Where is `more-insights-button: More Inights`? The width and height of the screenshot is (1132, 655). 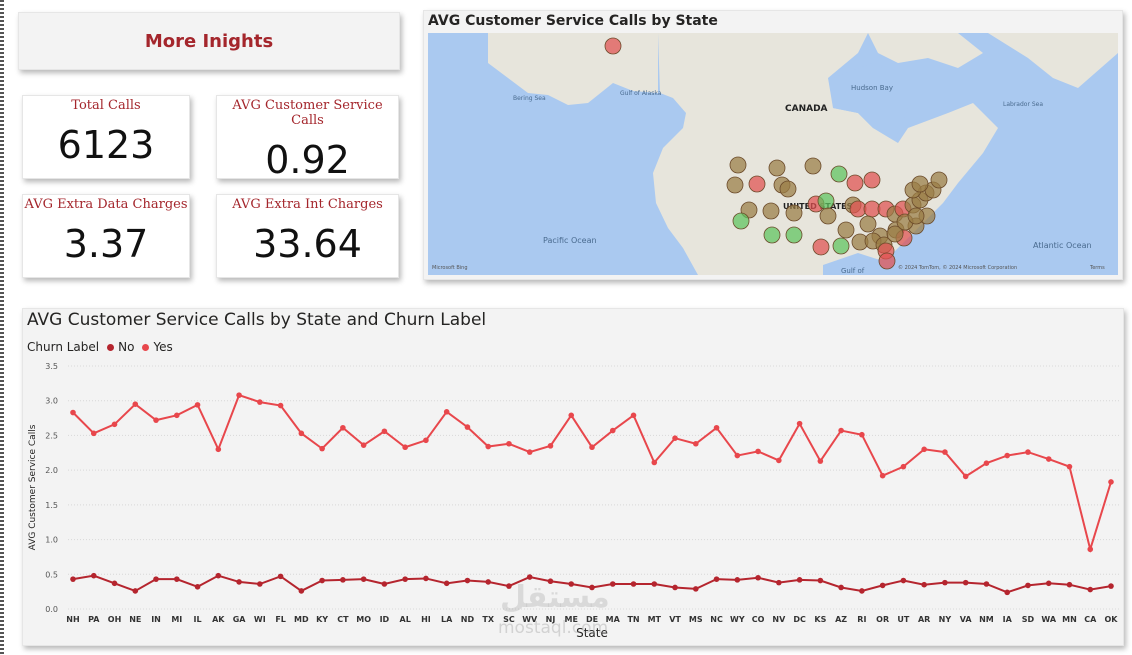
more-insights-button: More Inights is located at coordinates (209, 41).